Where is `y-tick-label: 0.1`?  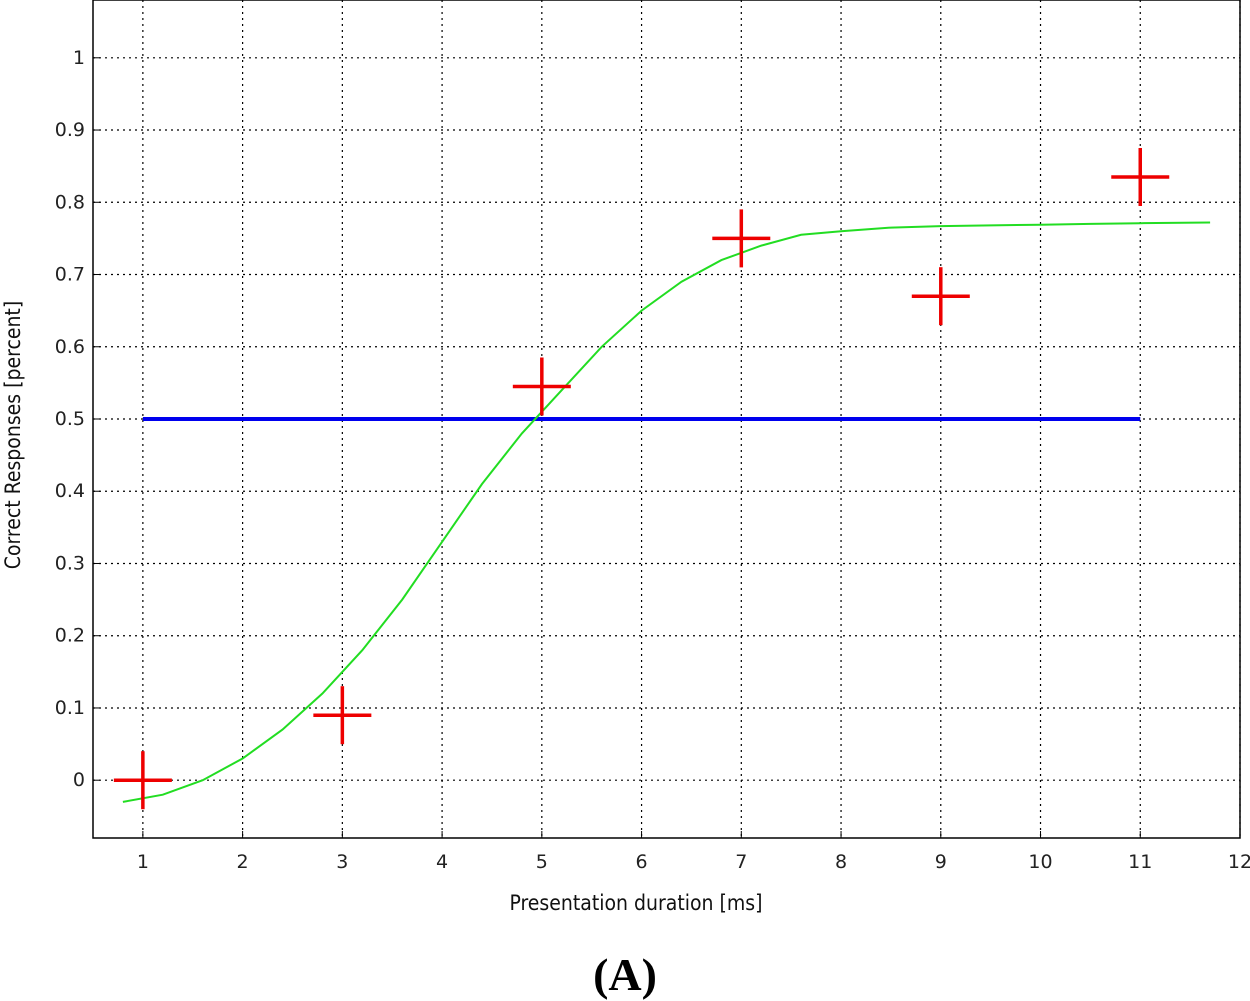 y-tick-label: 0.1 is located at coordinates (70, 708).